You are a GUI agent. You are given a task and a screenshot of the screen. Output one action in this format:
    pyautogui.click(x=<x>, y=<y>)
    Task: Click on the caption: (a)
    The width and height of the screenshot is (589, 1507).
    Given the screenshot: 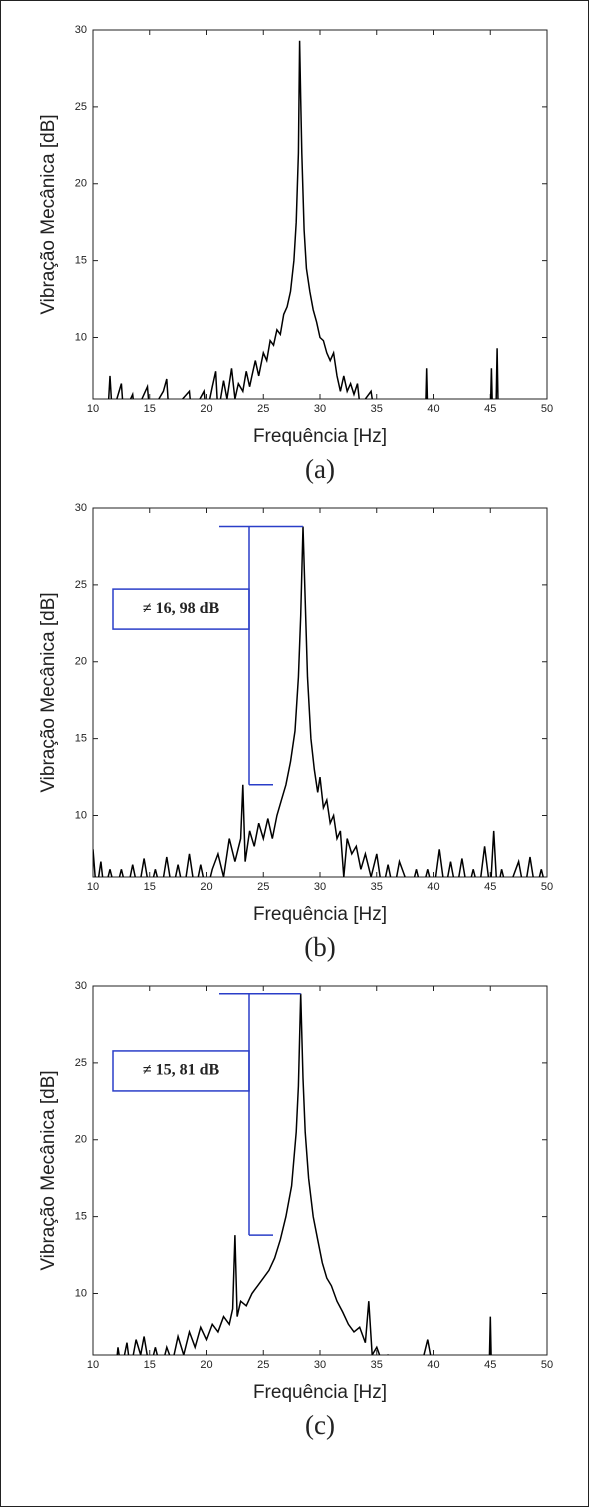 What is the action you would take?
    pyautogui.click(x=320, y=469)
    